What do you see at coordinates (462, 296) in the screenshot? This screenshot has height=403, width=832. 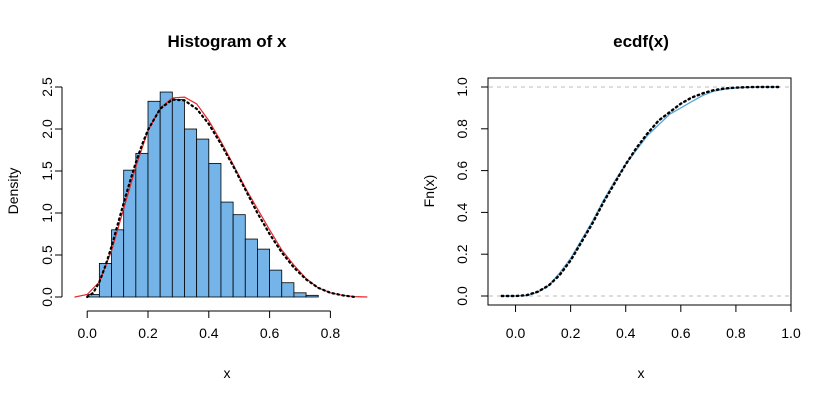 I see `ecdf-y-tick-label: 0.0` at bounding box center [462, 296].